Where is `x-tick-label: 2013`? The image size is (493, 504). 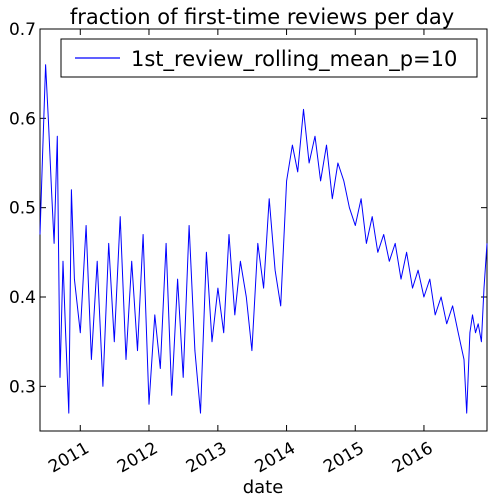
x-tick-label: 2013 is located at coordinates (206, 457).